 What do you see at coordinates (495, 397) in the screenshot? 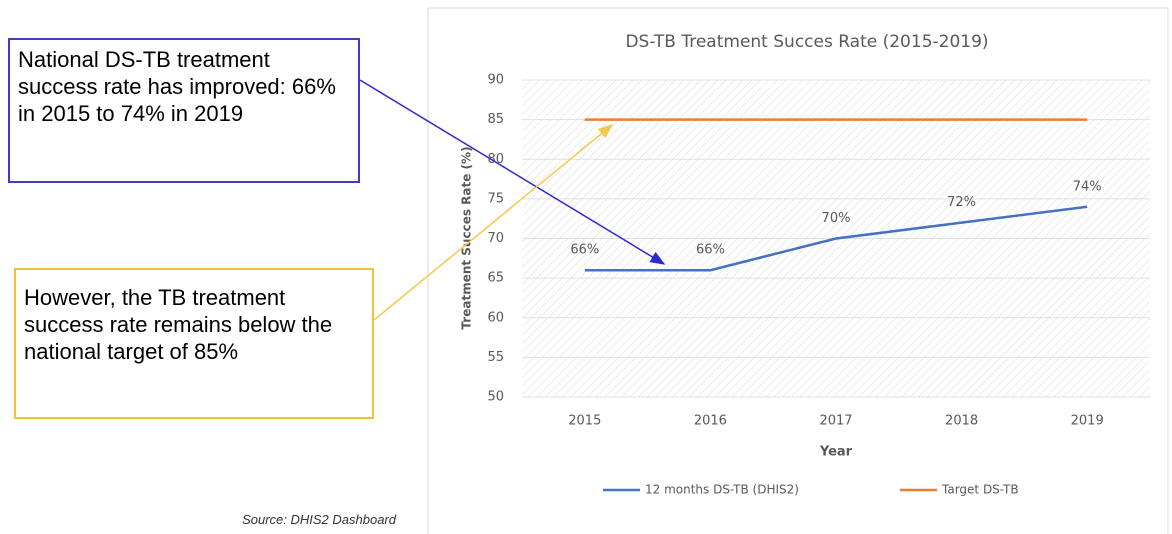
I see `y-tick-label: 50` at bounding box center [495, 397].